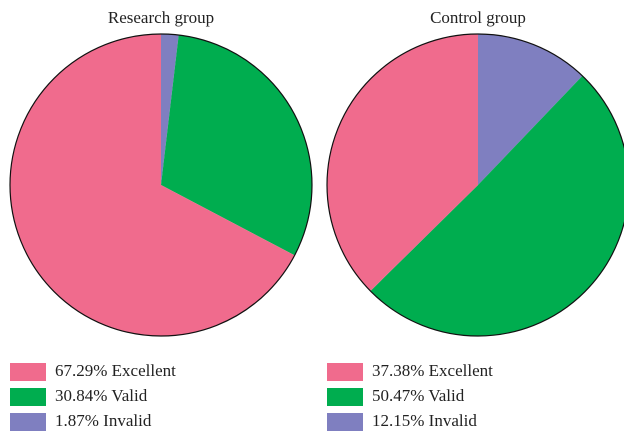 This screenshot has width=624, height=438. Describe the element at coordinates (424, 420) in the screenshot. I see `legend-label: 12.15% Invalid` at that location.